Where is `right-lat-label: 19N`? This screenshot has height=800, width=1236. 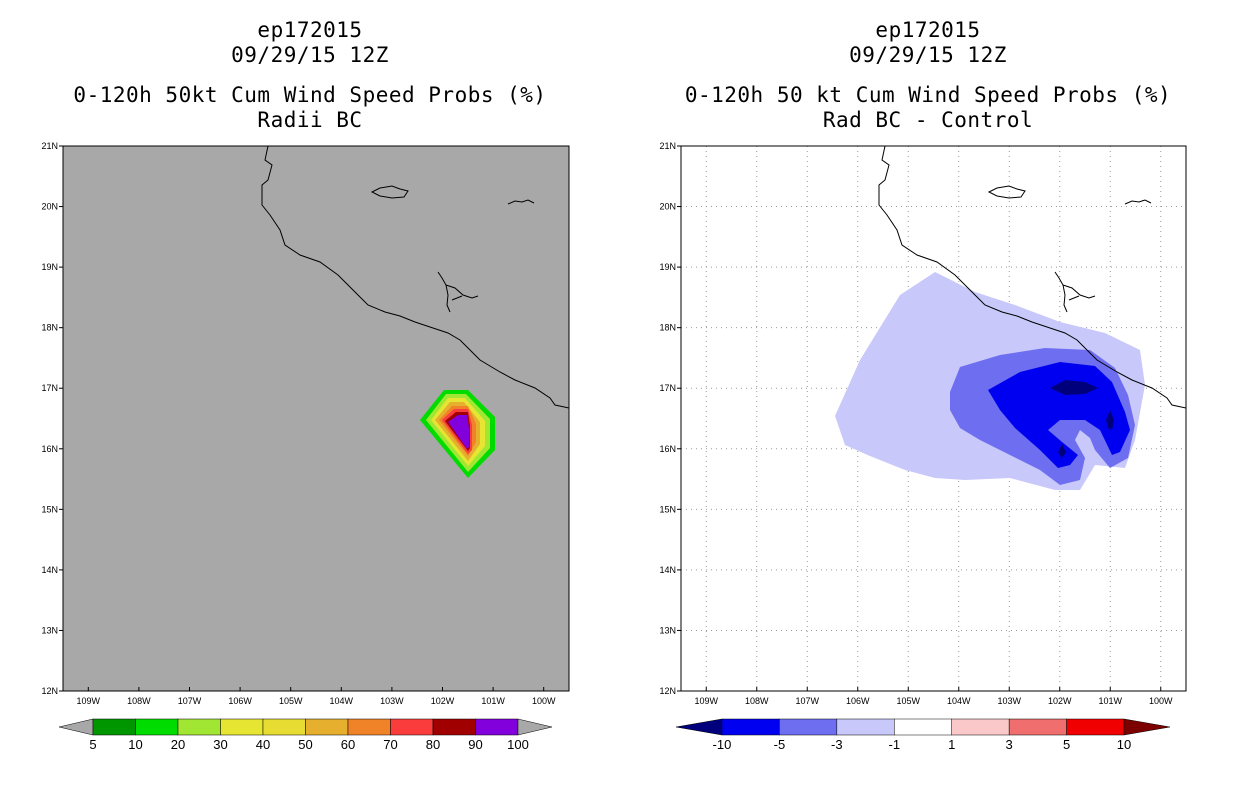
right-lat-label: 19N is located at coordinates (667, 267).